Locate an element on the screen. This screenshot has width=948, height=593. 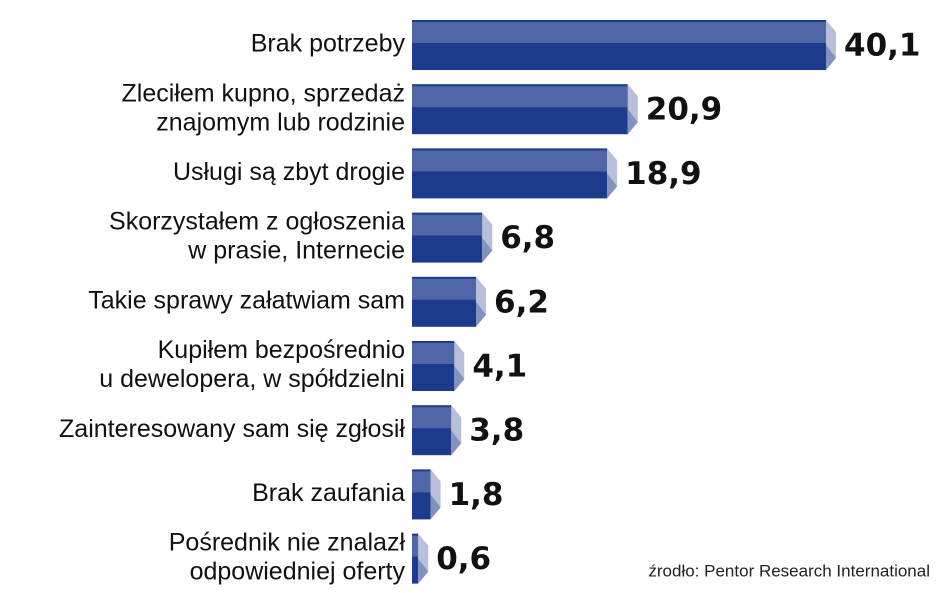
category-label: u dewelopera, w spółdzielni is located at coordinates (252, 379).